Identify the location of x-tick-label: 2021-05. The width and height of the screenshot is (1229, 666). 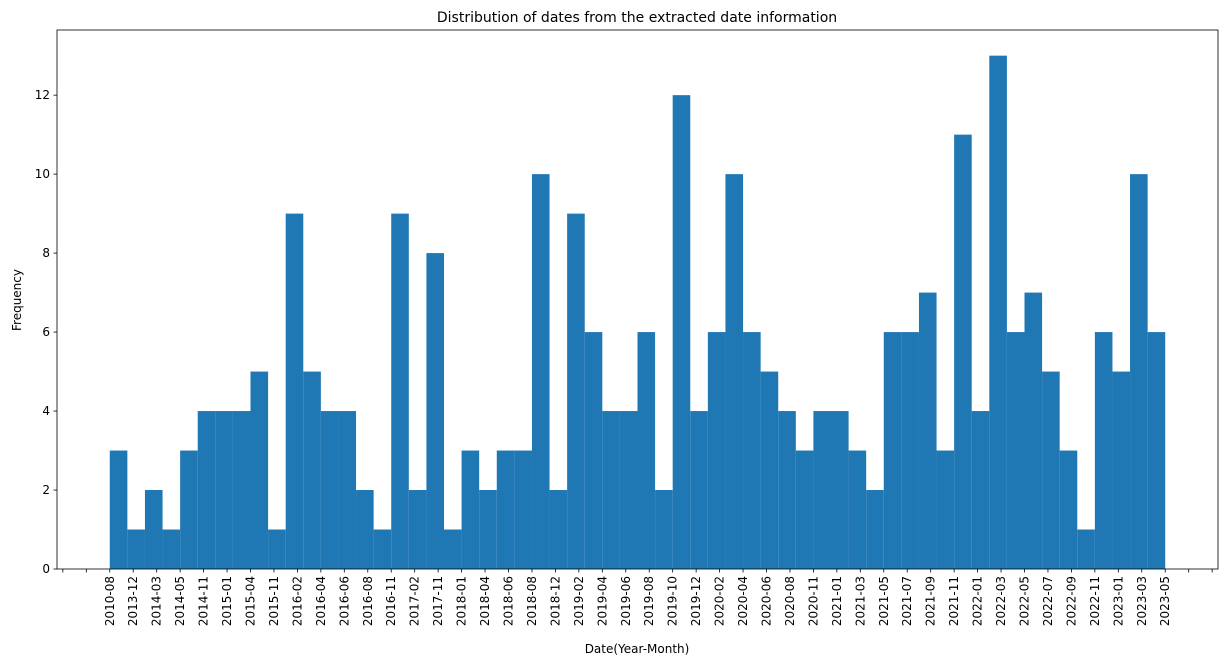
(884, 601).